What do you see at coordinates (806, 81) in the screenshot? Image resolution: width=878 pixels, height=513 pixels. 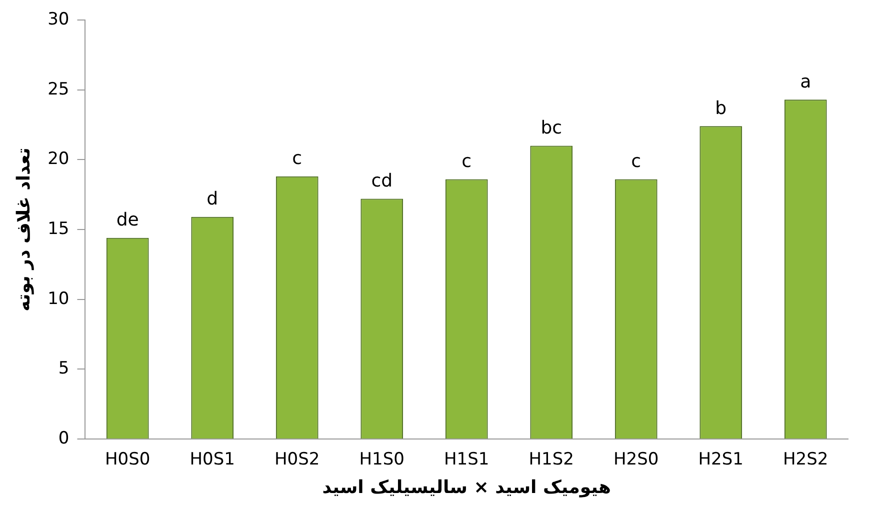 I see `data-label: a` at bounding box center [806, 81].